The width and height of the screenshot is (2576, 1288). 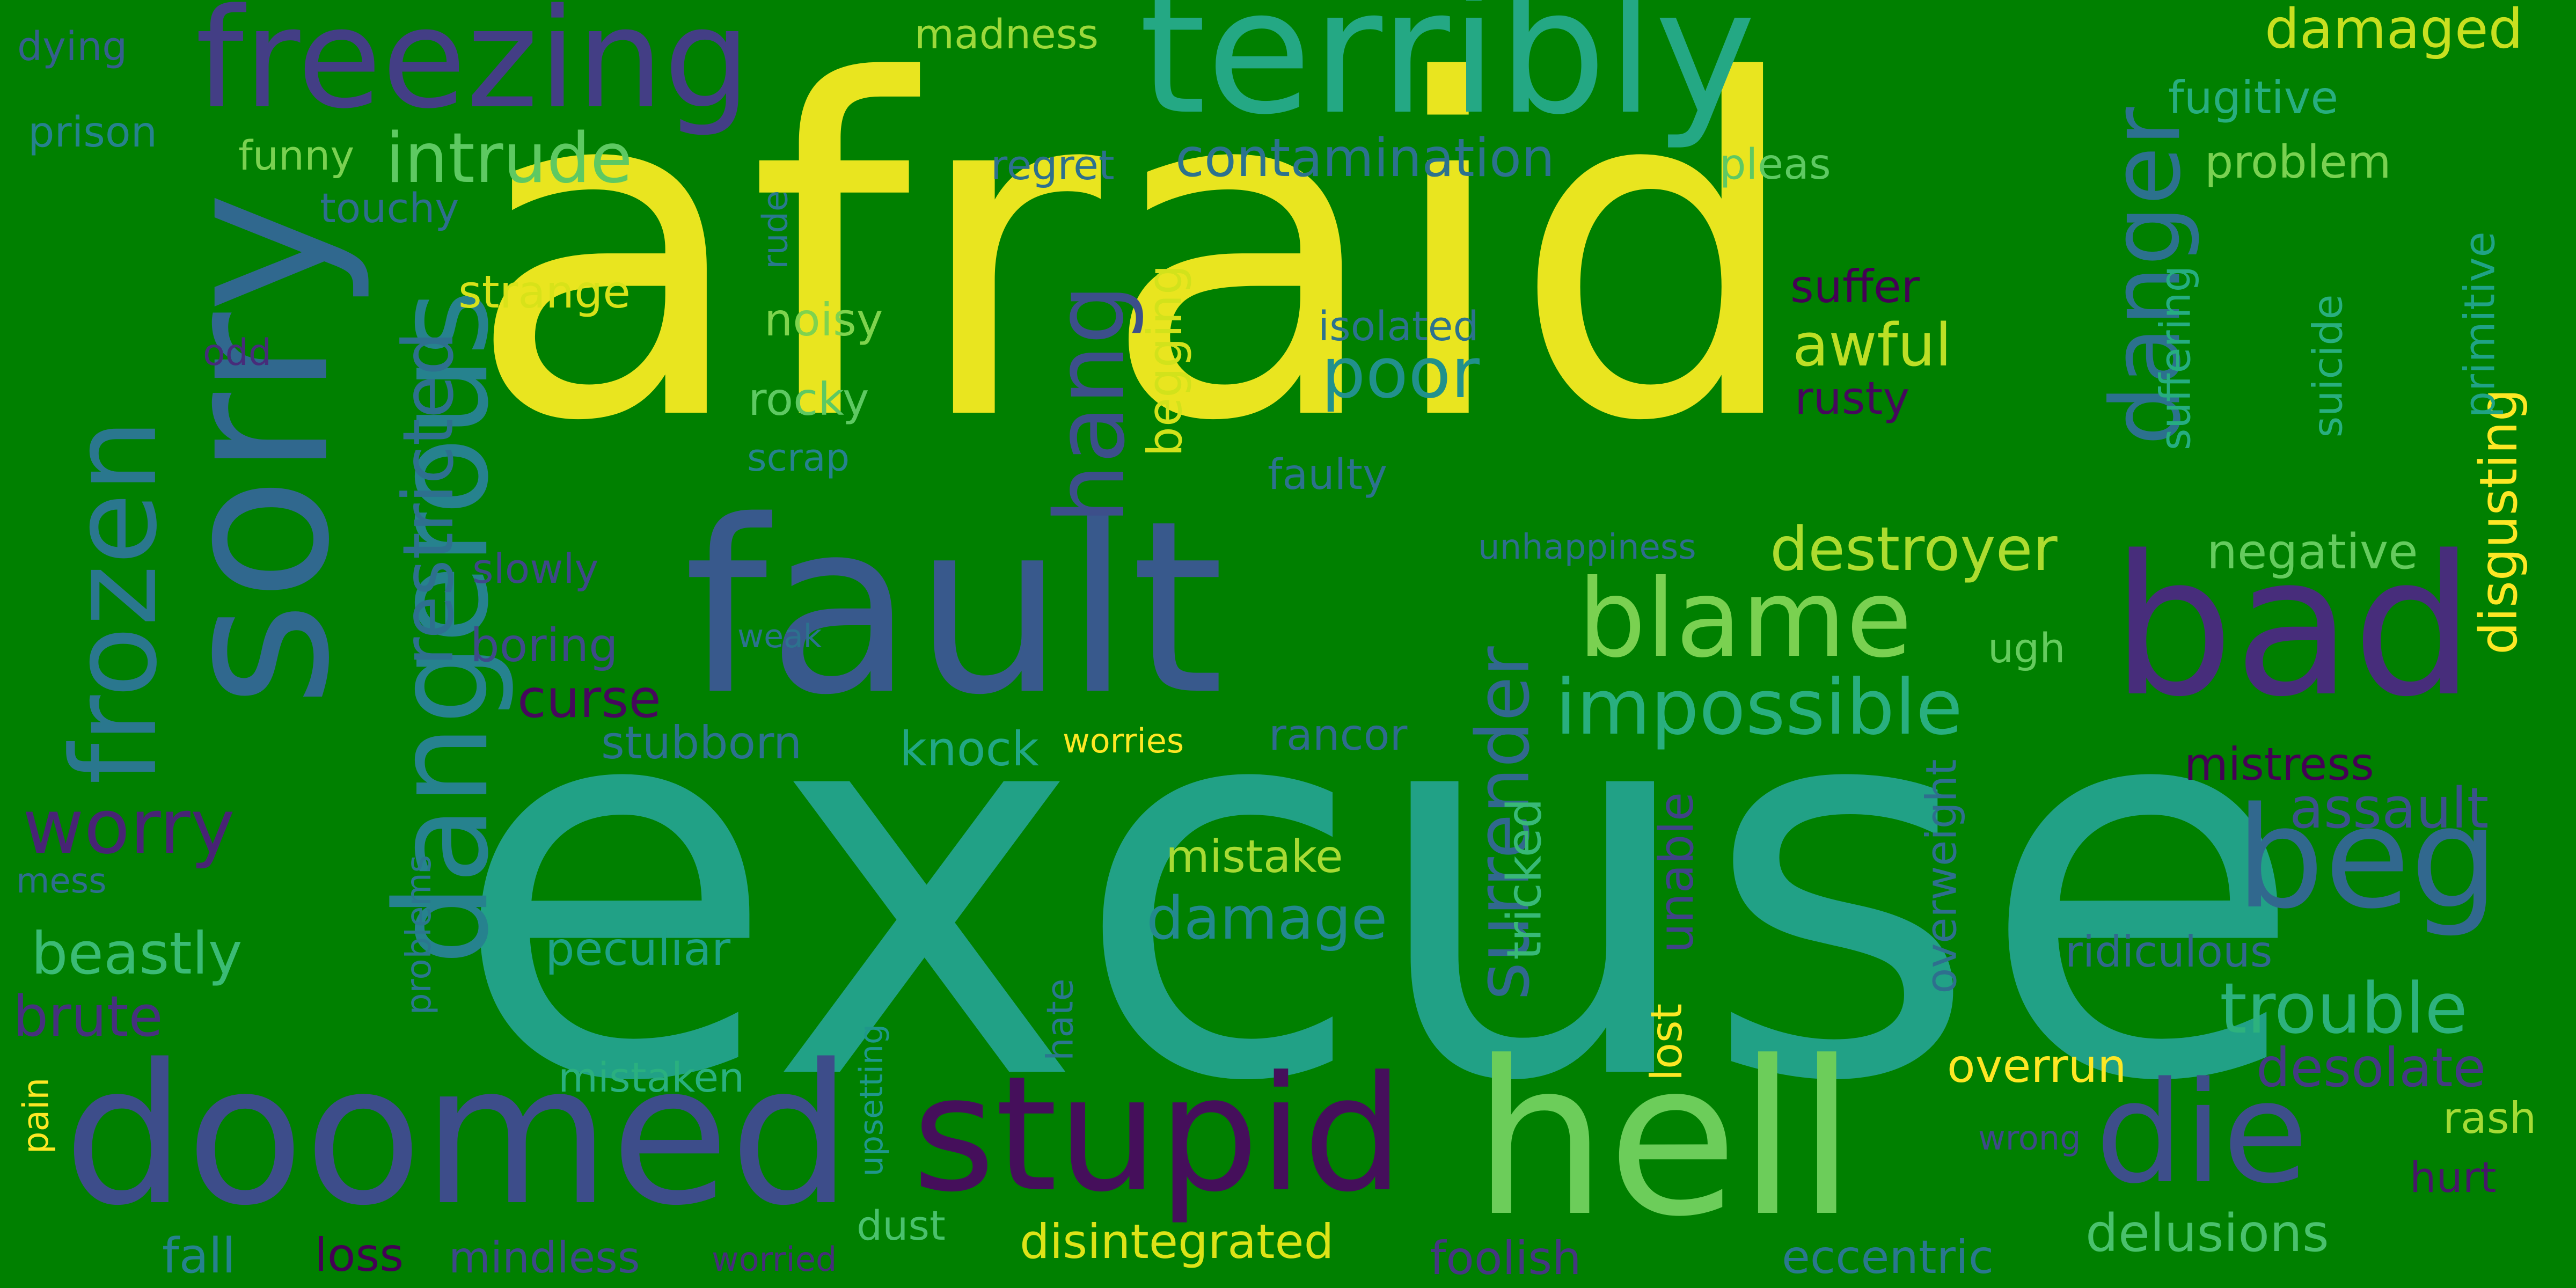 I want to click on word: hell, so click(x=1664, y=1139).